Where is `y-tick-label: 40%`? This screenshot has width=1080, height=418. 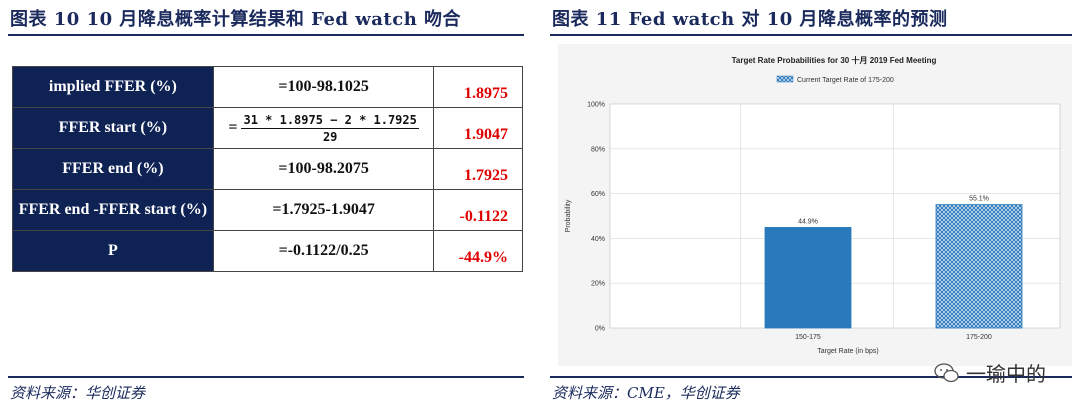
y-tick-label: 40% is located at coordinates (598, 239).